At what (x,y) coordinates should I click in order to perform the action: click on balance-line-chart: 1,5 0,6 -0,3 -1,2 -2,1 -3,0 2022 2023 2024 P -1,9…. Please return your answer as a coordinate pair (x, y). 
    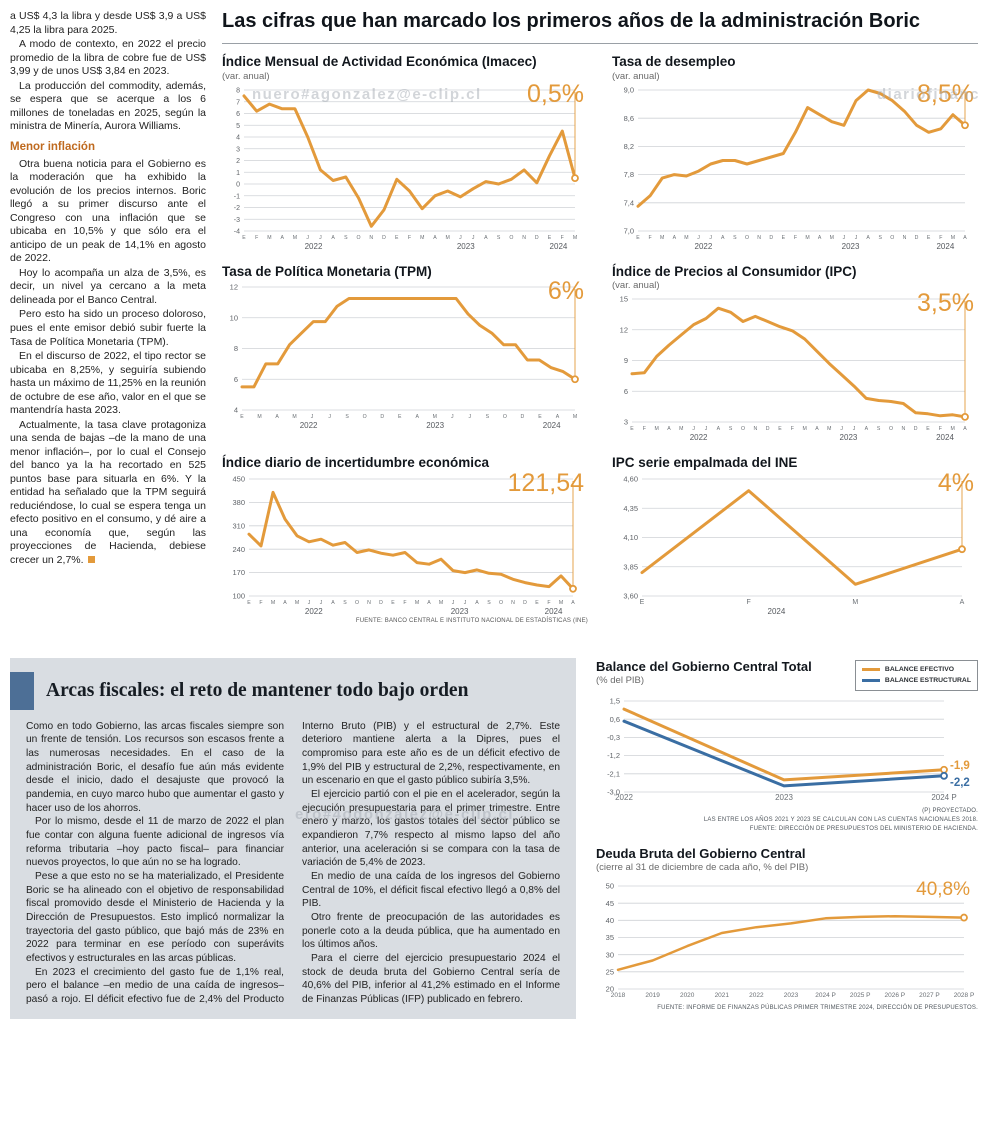
    Looking at the image, I should click on (787, 749).